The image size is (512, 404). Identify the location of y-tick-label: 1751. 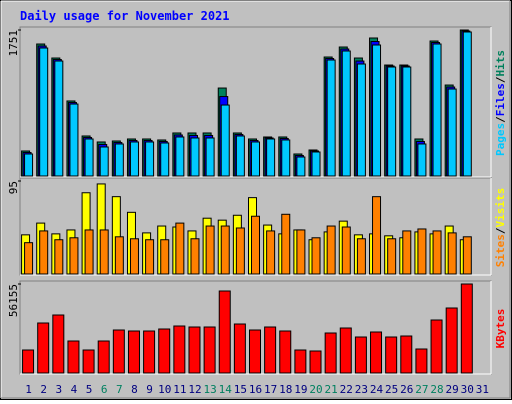
(13, 43).